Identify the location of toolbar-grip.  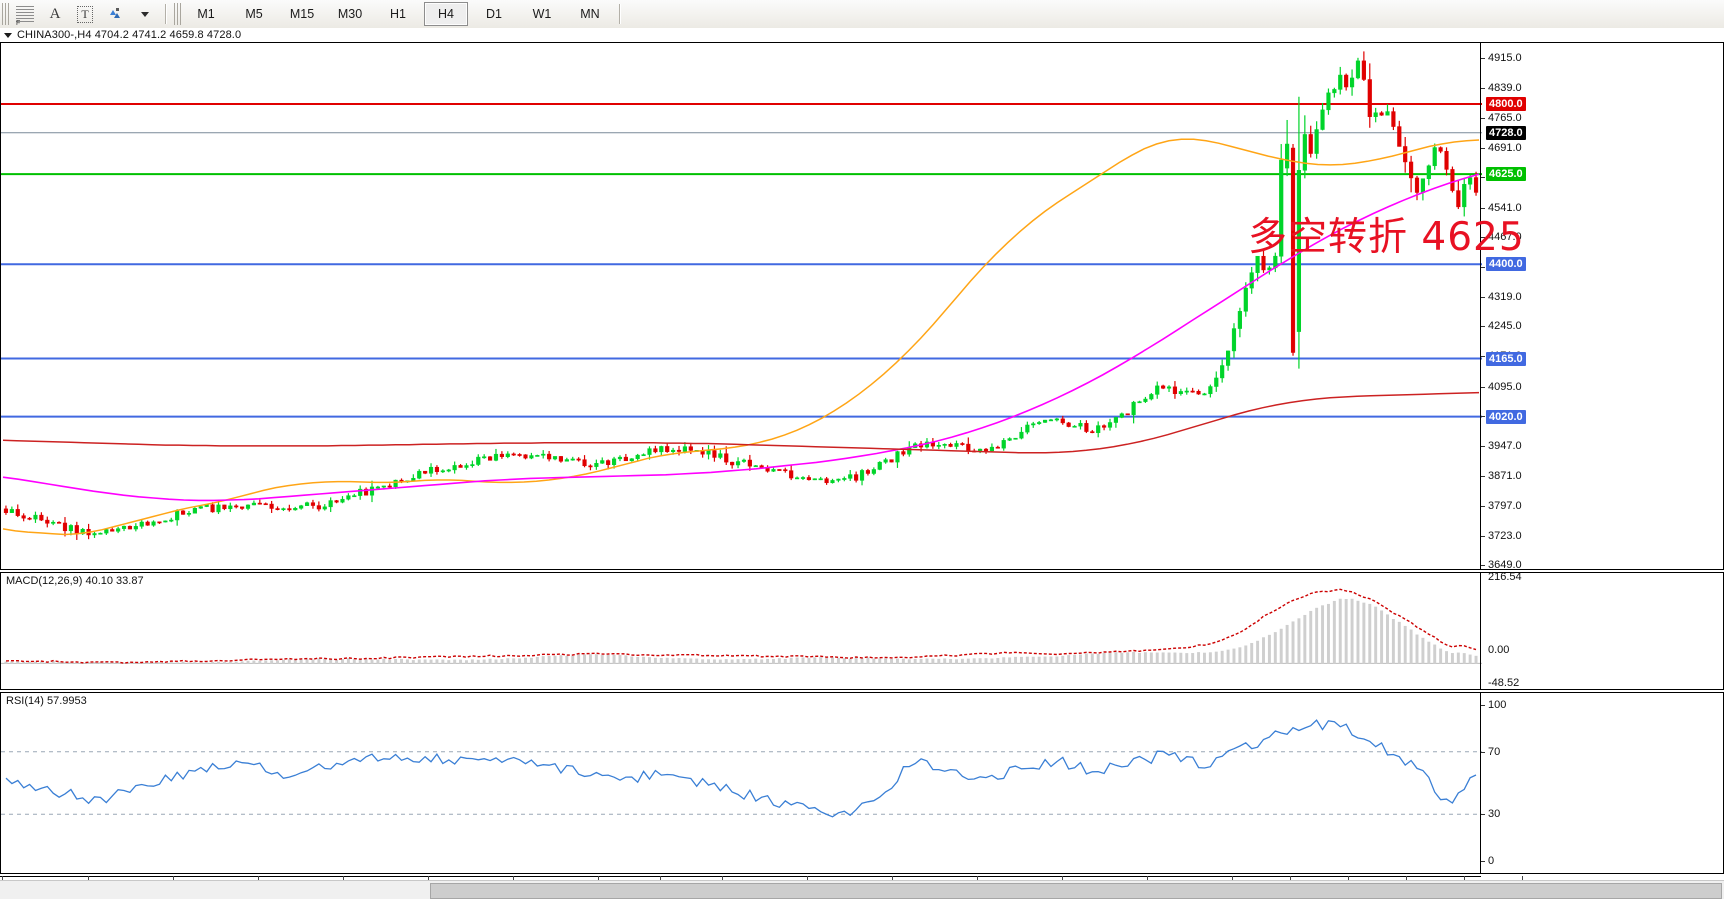
(5, 14).